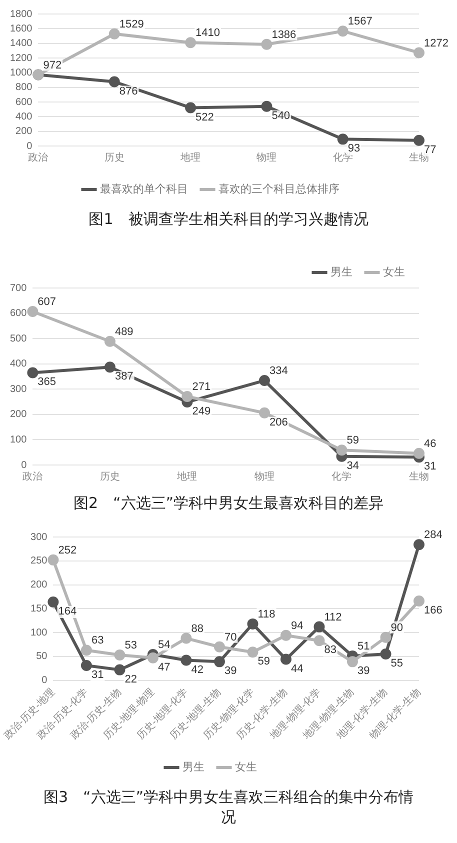 This screenshot has height=843, width=457. What do you see at coordinates (208, 33) in the screenshot?
I see `data-label: 1410` at bounding box center [208, 33].